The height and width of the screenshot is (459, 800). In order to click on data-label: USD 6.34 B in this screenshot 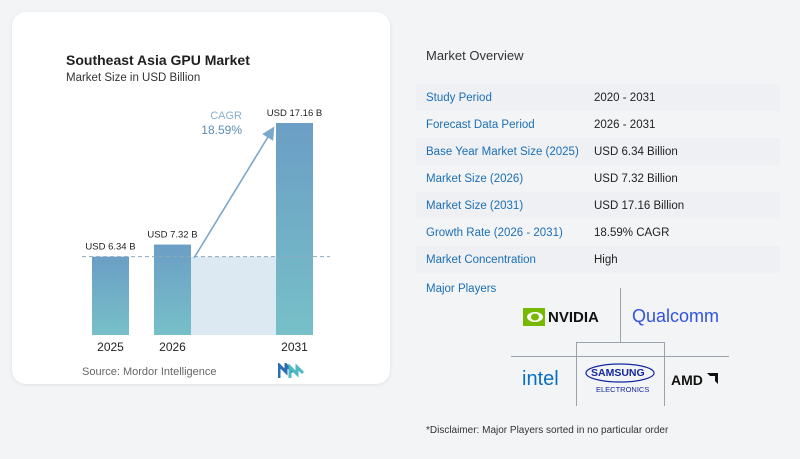, I will do `click(110, 247)`.